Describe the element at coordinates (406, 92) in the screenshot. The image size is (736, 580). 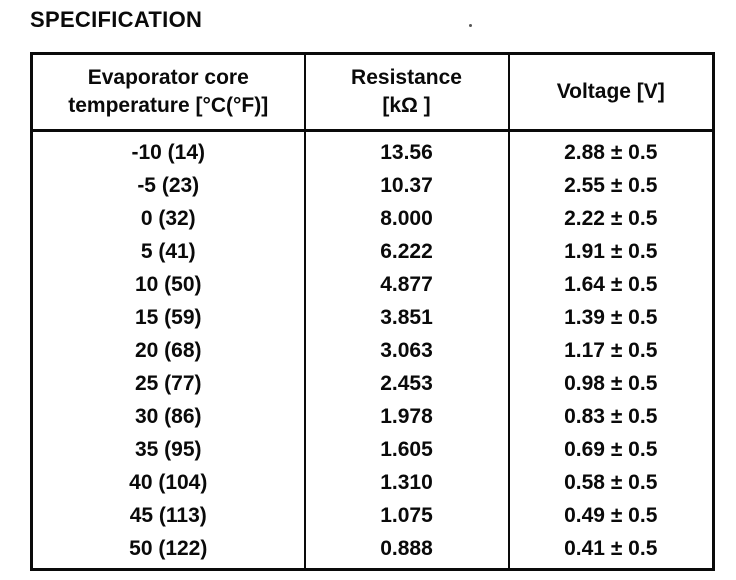
I see `col-header-resistance: Resistance [kΩ ]` at that location.